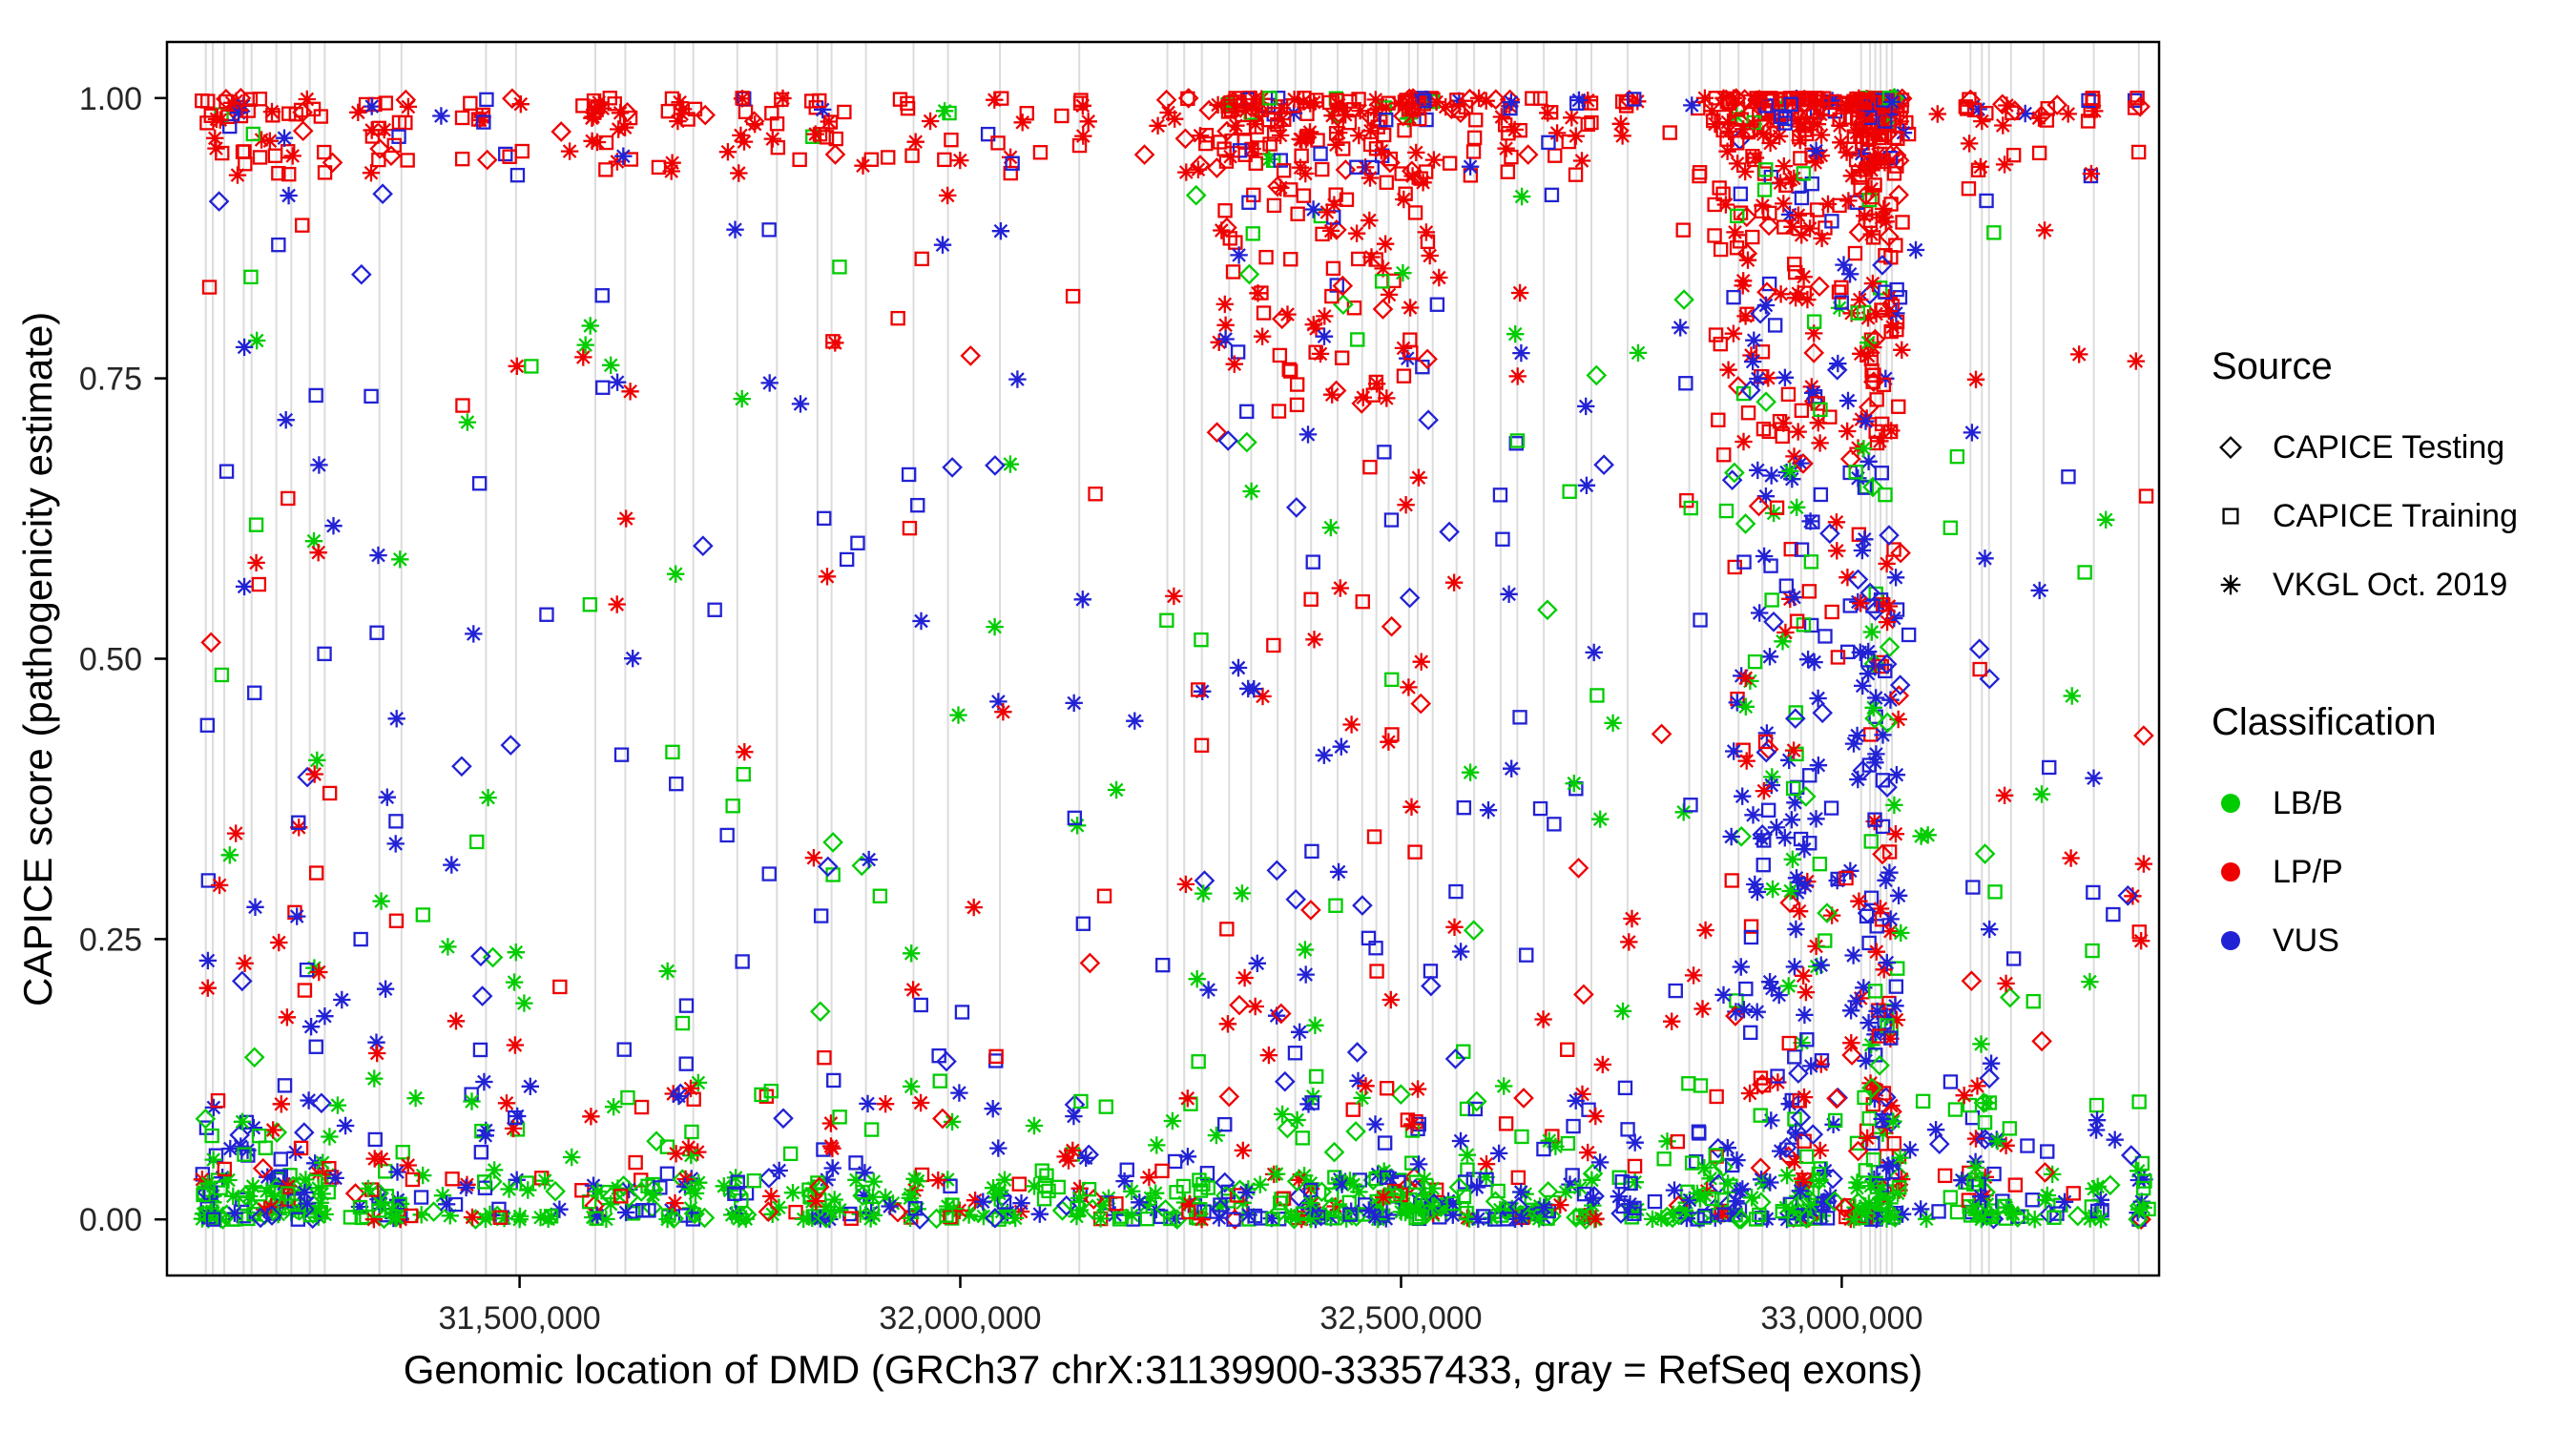  What do you see at coordinates (2308, 802) in the screenshot?
I see `legend-item-label: LB/B` at bounding box center [2308, 802].